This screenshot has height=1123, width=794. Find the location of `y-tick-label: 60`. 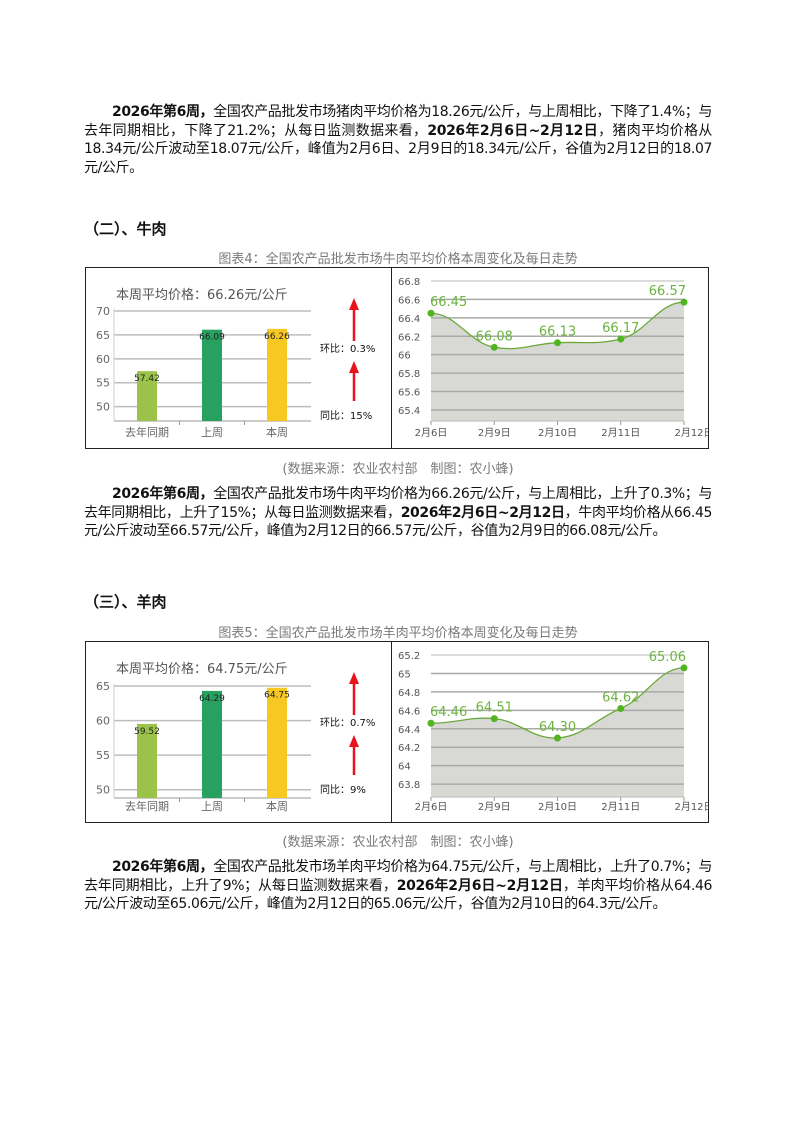

y-tick-label: 60 is located at coordinates (103, 721).